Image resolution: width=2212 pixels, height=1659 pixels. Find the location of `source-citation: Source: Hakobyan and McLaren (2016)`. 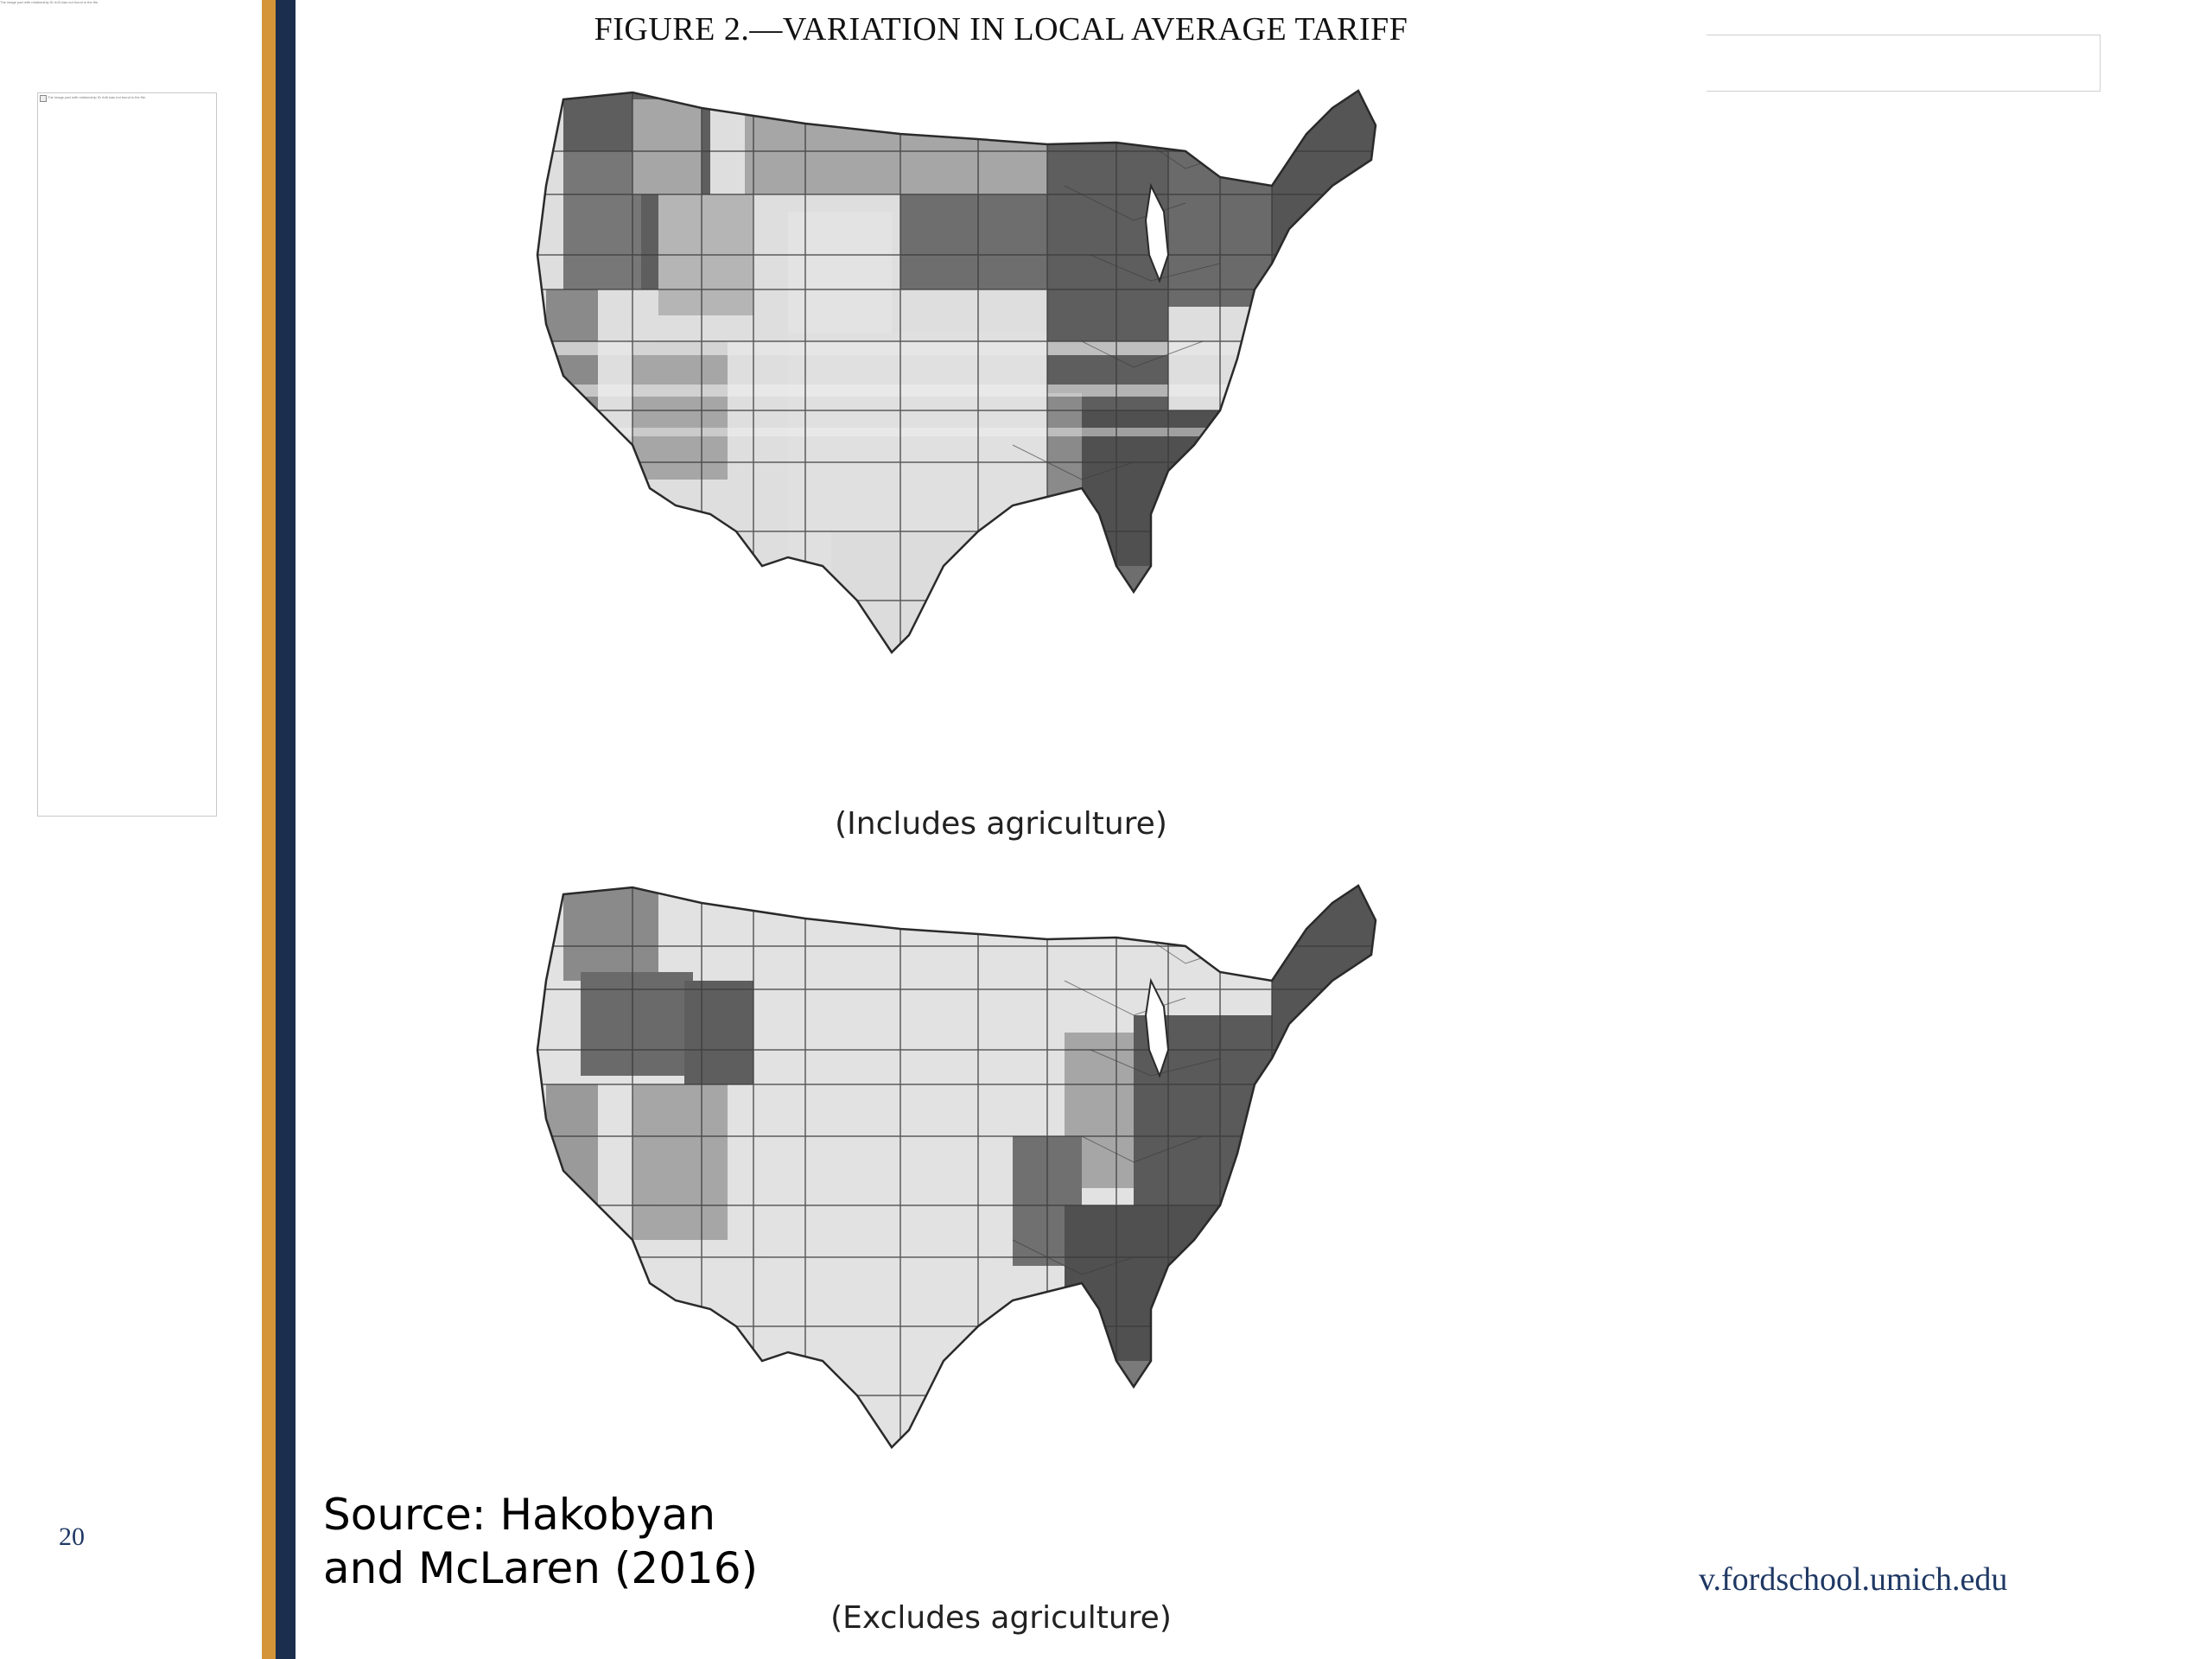

source-citation: Source: Hakobyan and McLaren (2016) is located at coordinates (547, 1541).